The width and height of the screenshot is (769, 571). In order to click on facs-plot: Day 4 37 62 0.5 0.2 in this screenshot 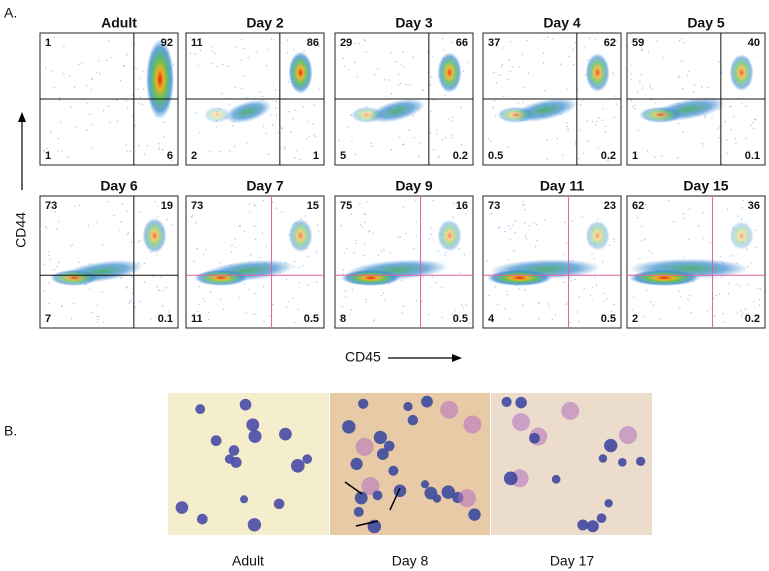, I will do `click(552, 90)`.